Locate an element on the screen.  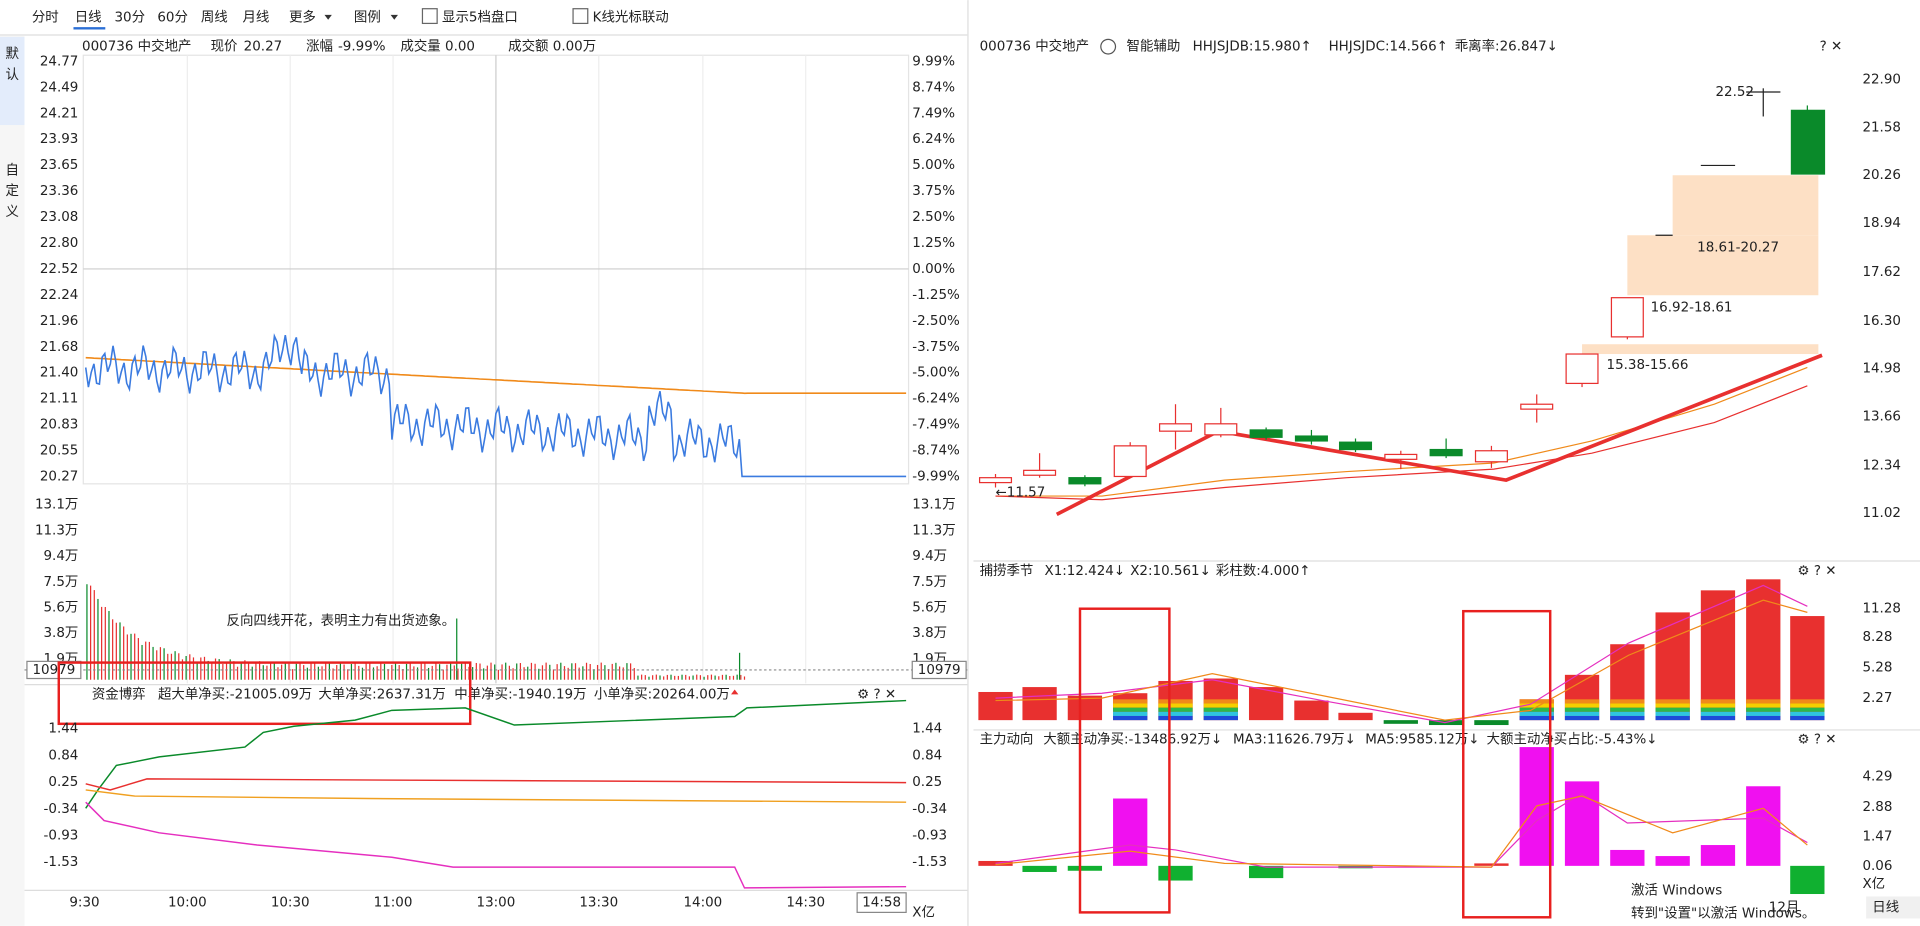
dropdown is located at coordinates (1108, 46).